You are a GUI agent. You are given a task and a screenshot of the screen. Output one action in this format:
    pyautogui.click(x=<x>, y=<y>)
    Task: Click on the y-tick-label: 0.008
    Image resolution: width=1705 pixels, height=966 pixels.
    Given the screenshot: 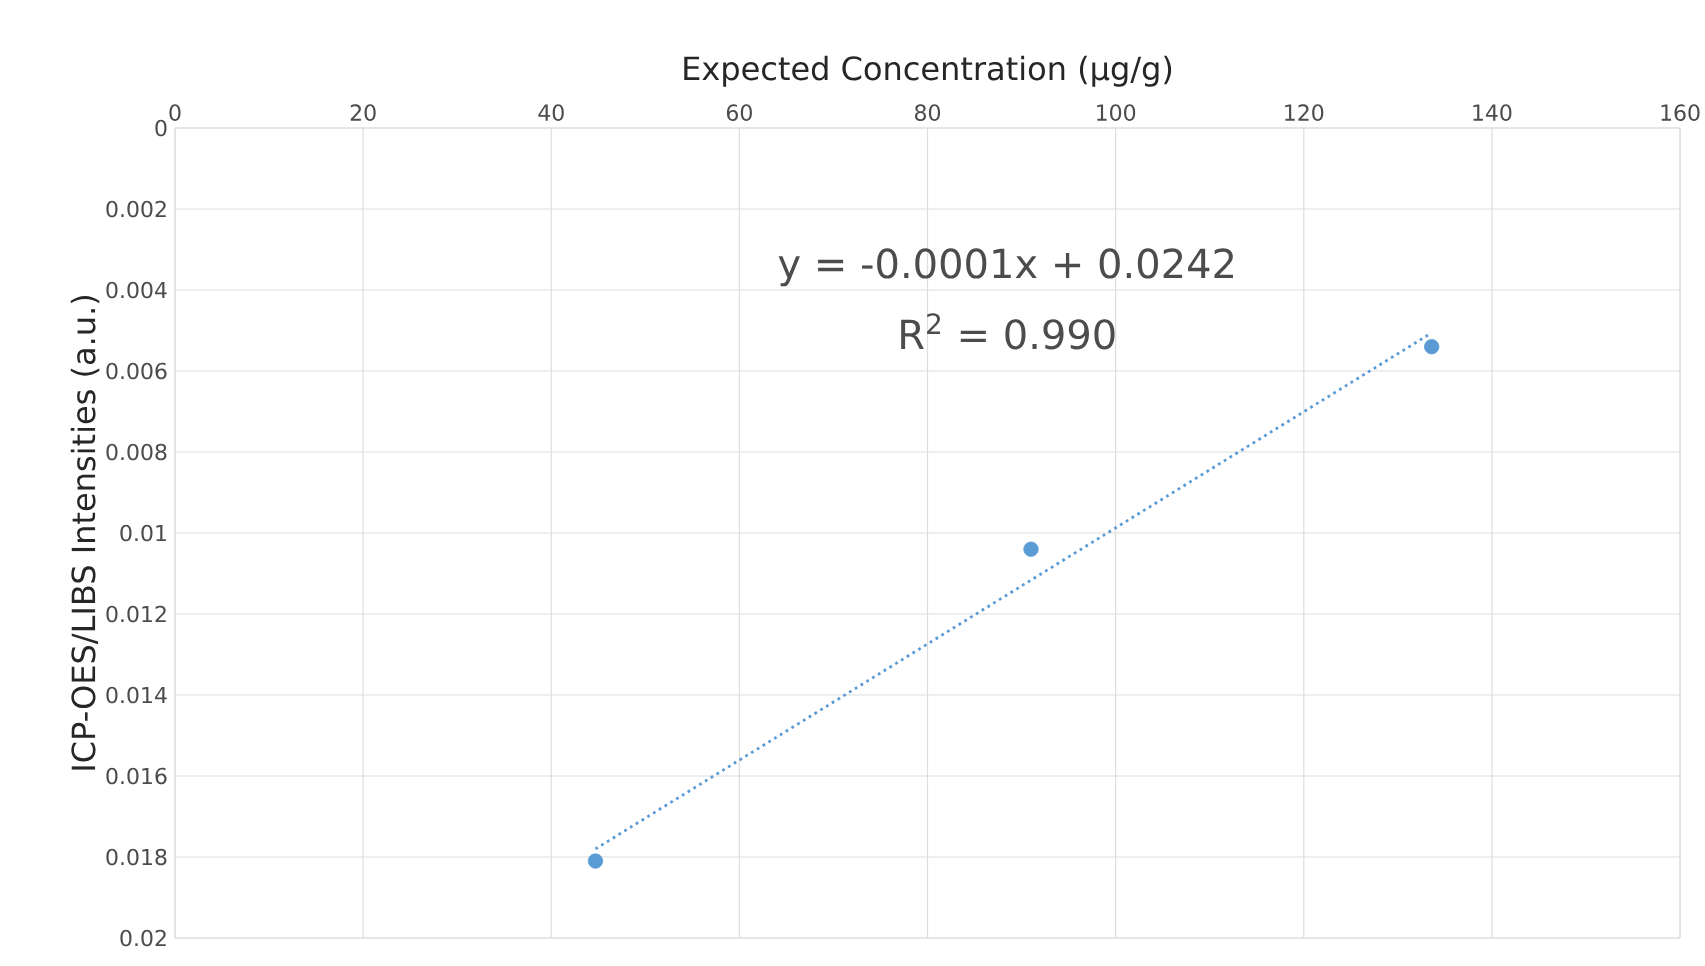 What is the action you would take?
    pyautogui.click(x=136, y=452)
    